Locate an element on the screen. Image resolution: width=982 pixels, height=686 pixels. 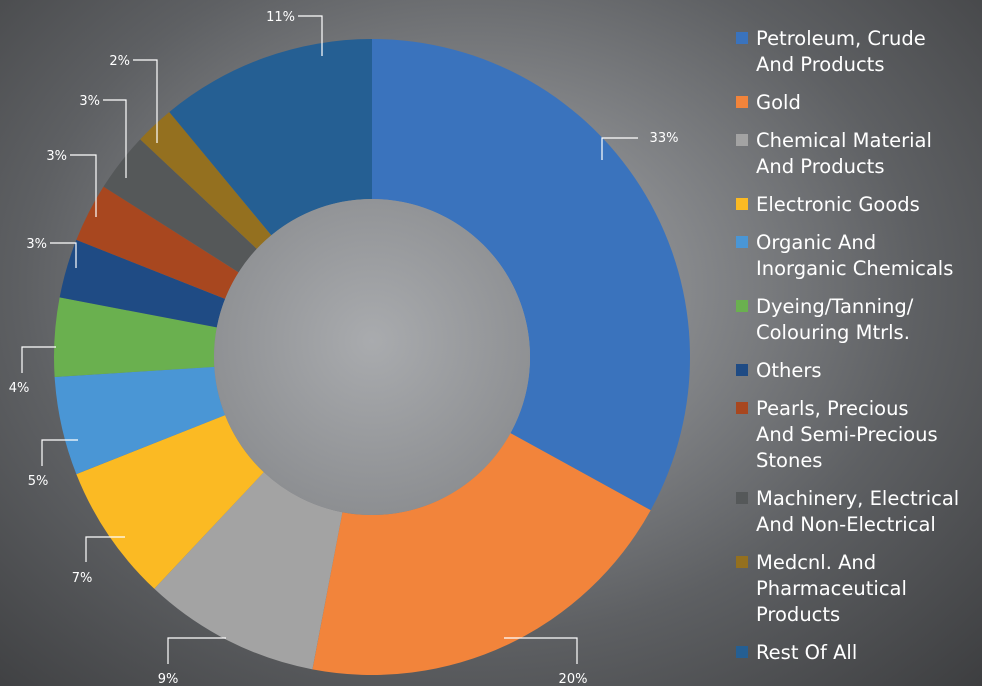
donut-hole is located at coordinates (372, 357).